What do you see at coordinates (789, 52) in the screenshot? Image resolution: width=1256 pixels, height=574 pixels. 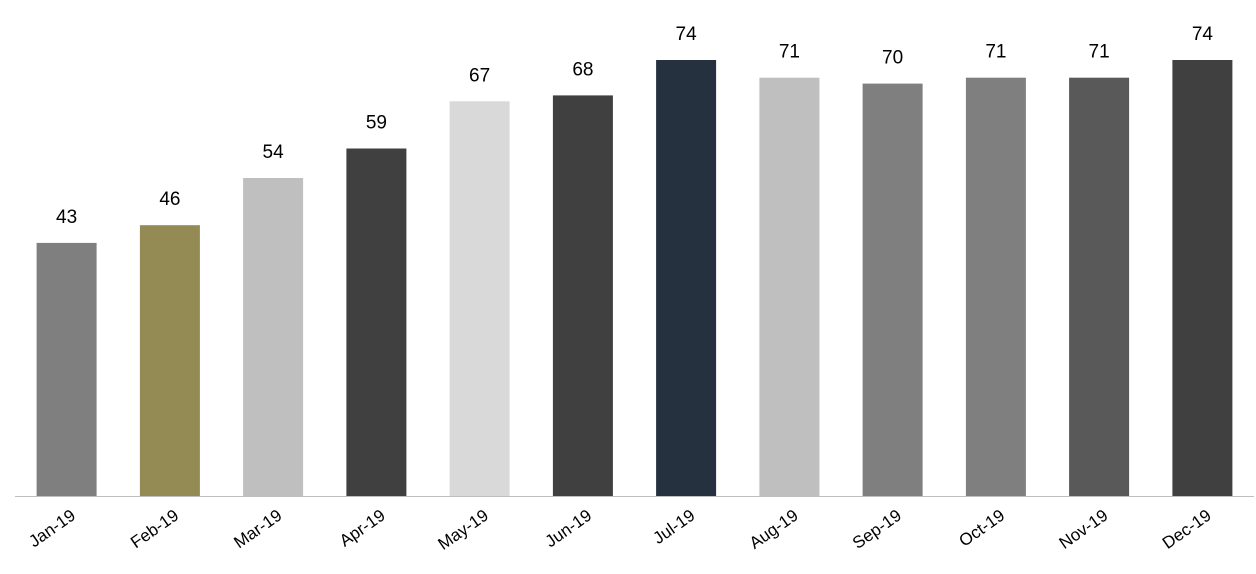 I see `data-label-aug-19: 71` at bounding box center [789, 52].